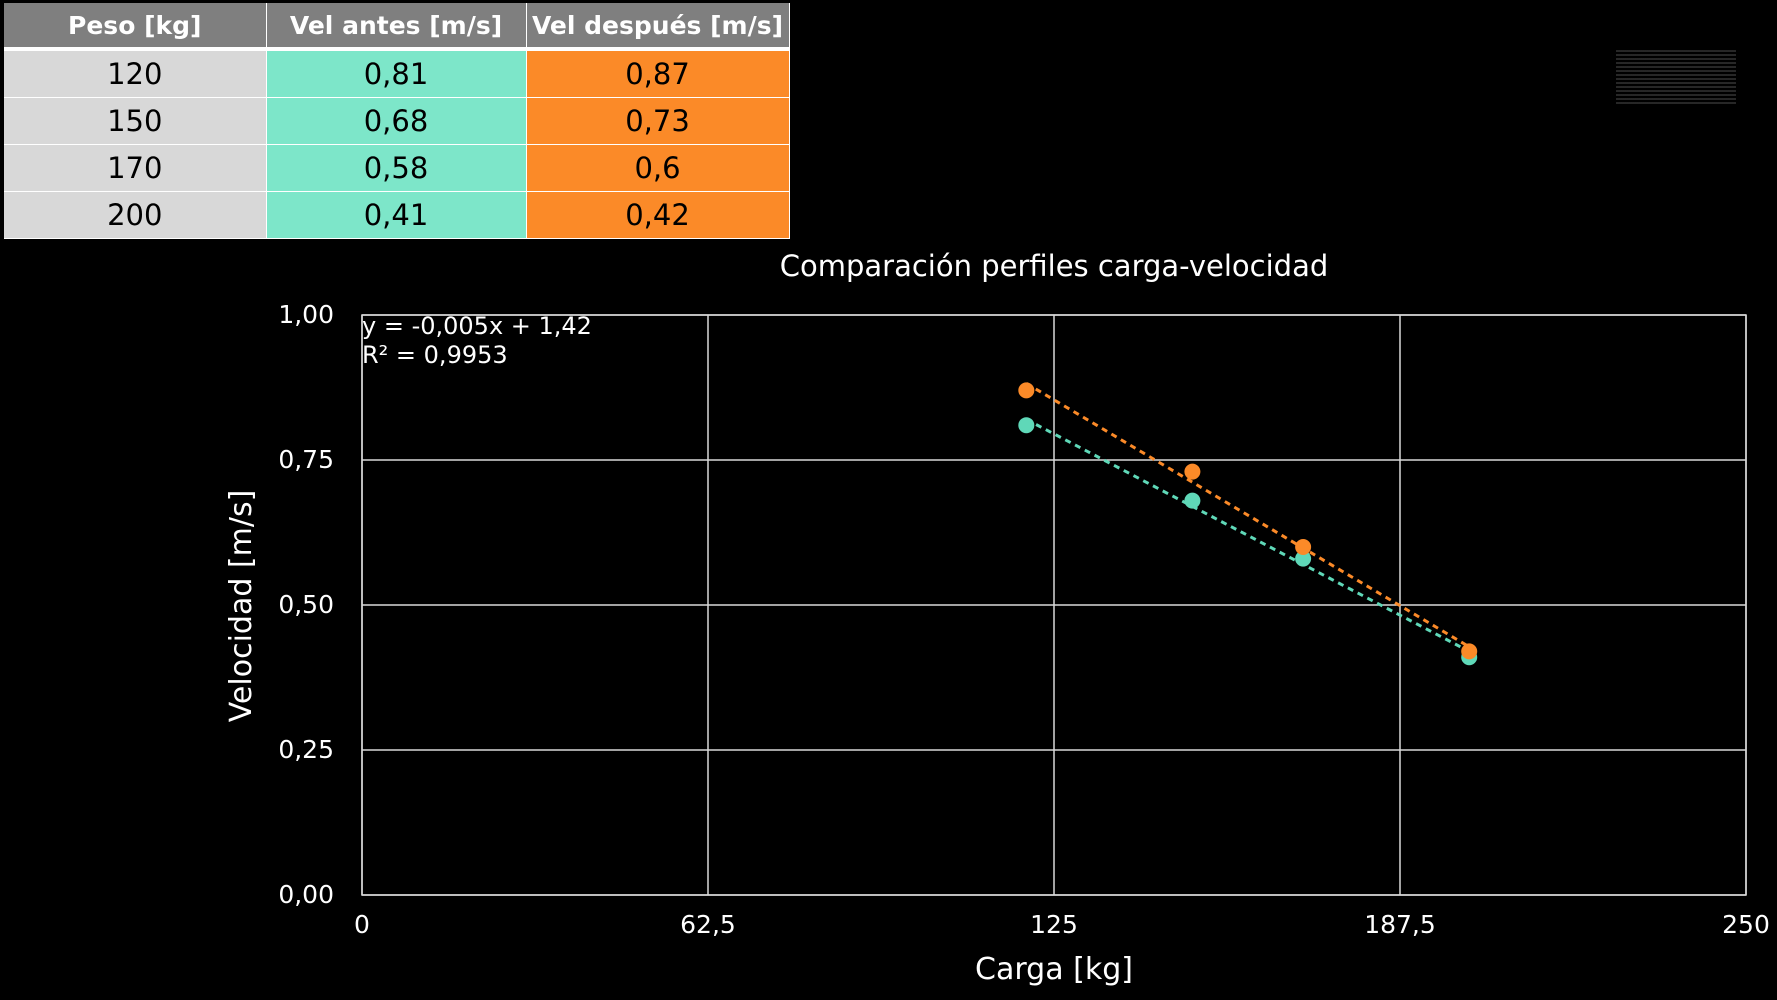 This screenshot has height=1000, width=1777. Describe the element at coordinates (135, 168) in the screenshot. I see `cell-peso: 170` at that location.